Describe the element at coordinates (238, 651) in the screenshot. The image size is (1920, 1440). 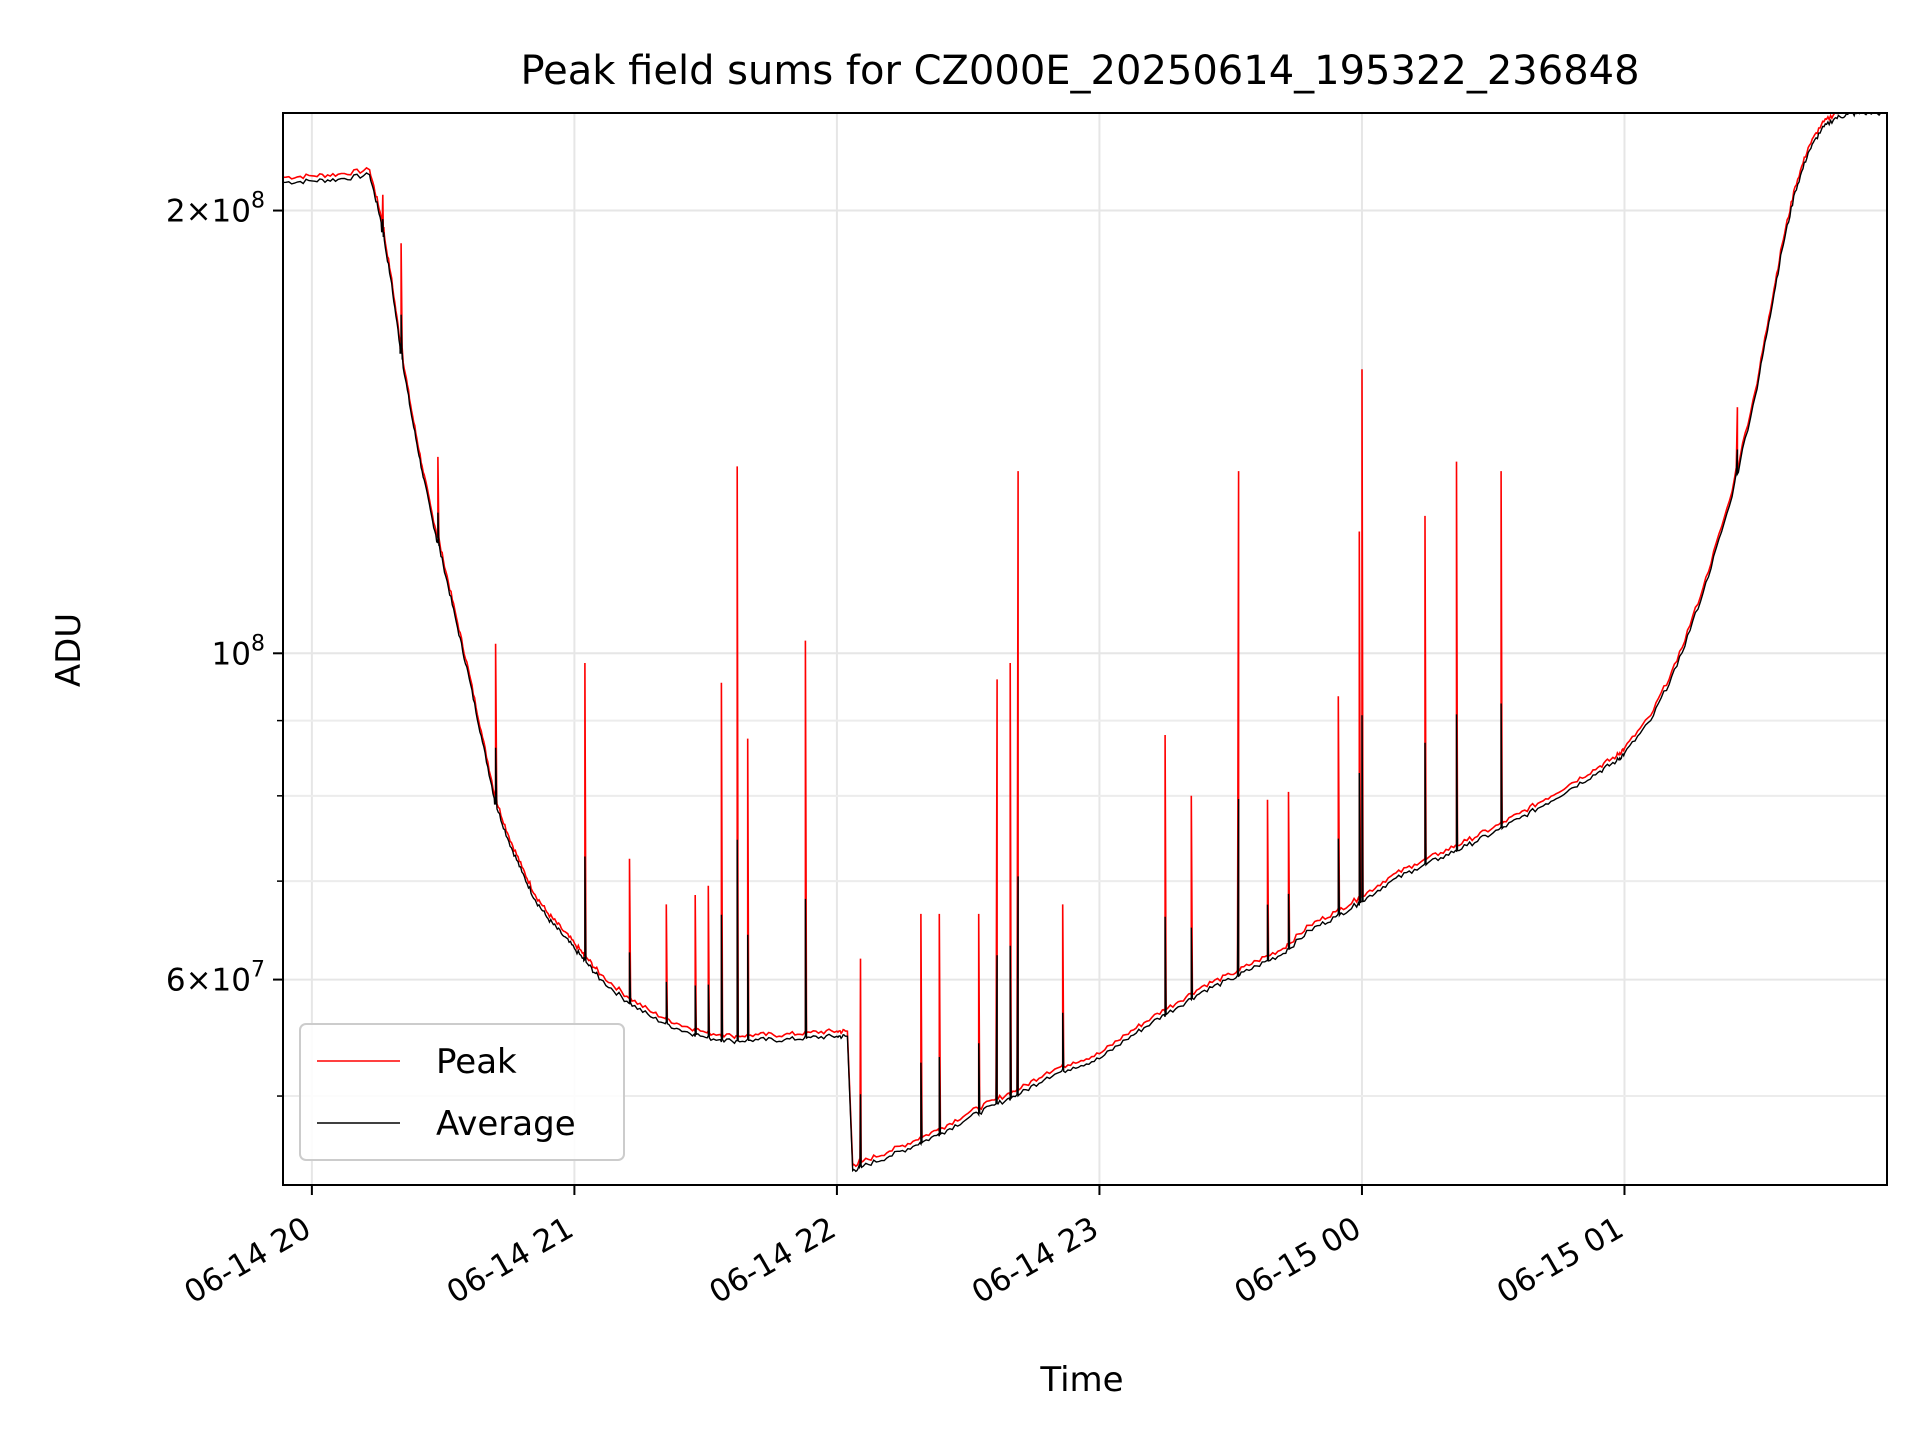
I see `y-tick-label: 108` at that location.